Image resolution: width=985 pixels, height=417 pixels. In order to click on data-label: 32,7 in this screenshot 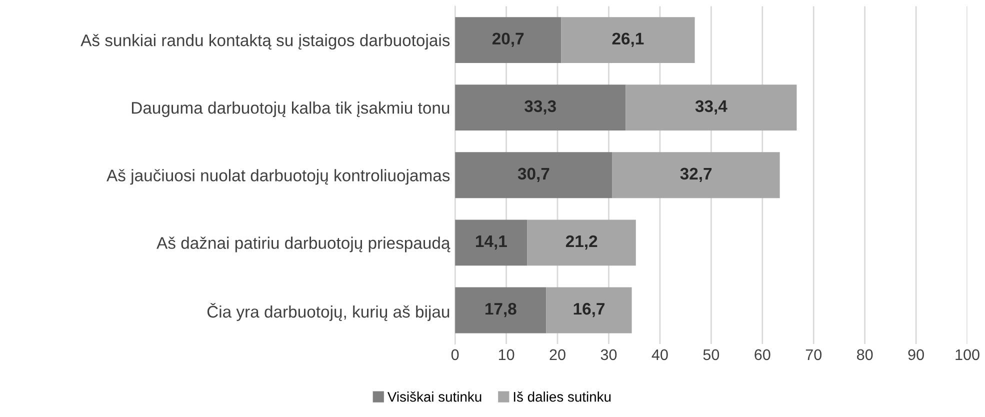, I will do `click(696, 175)`.